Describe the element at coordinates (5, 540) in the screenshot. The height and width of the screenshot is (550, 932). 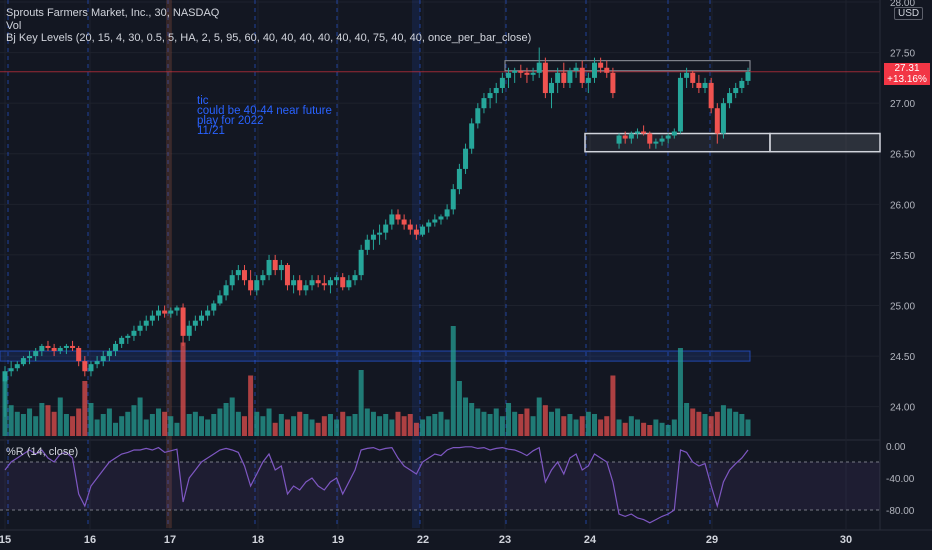
I see `time-tick-label: 15` at that location.